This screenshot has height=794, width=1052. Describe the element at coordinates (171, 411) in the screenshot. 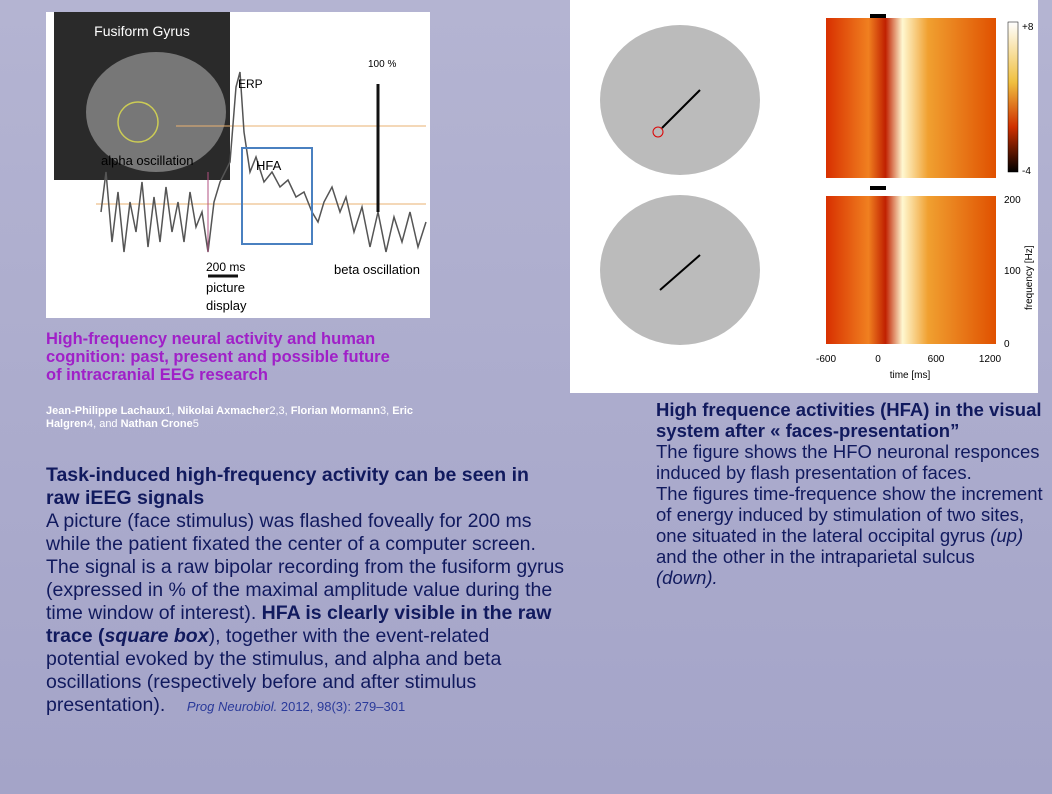

I see `affil: 1,` at that location.